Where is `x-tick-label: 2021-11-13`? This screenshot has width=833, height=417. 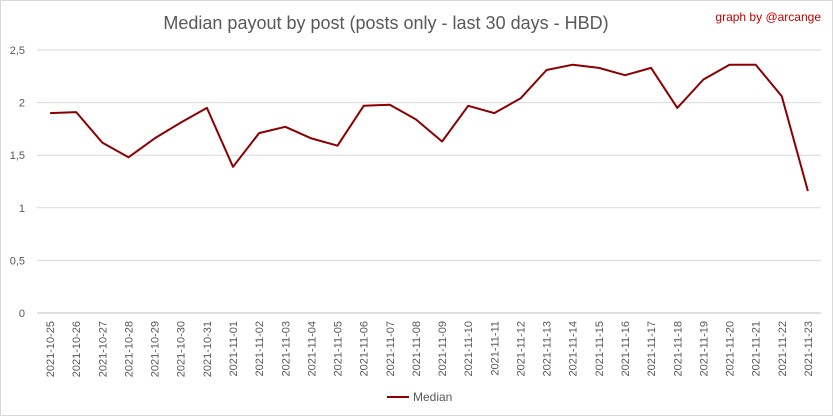
x-tick-label: 2021-11-13 is located at coordinates (548, 348).